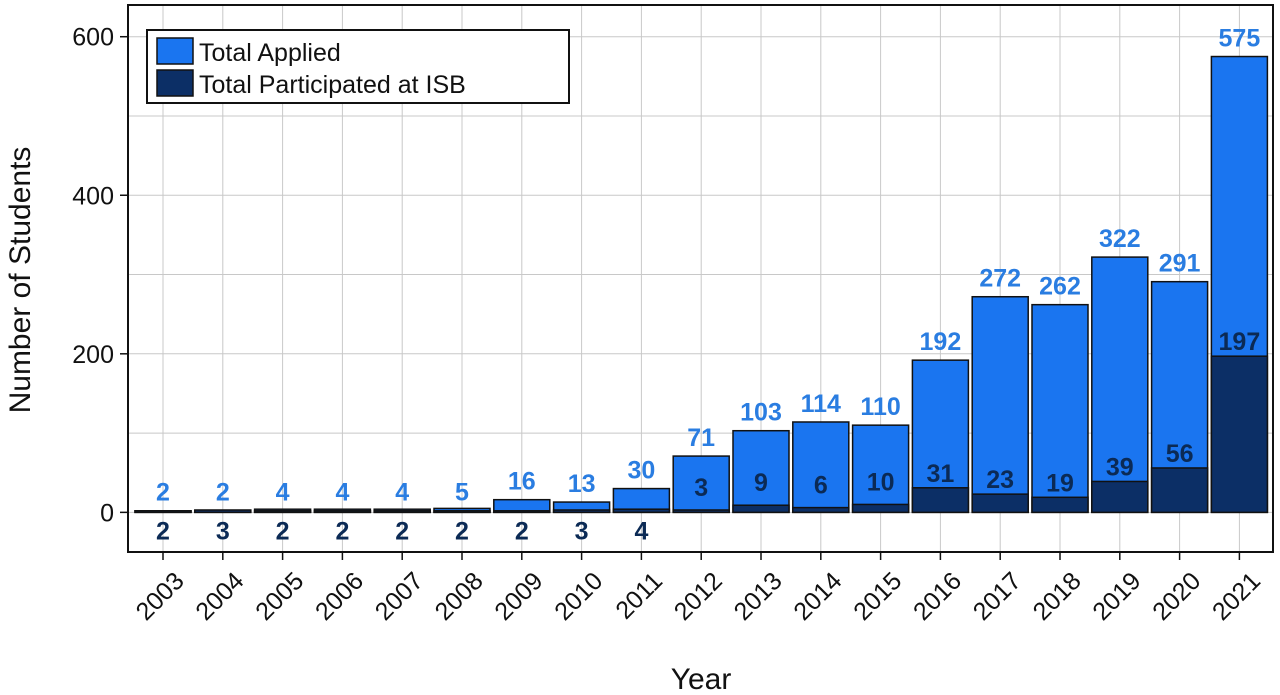 Image resolution: width=1280 pixels, height=695 pixels. What do you see at coordinates (880, 508) in the screenshot?
I see `bar-participated-2015` at bounding box center [880, 508].